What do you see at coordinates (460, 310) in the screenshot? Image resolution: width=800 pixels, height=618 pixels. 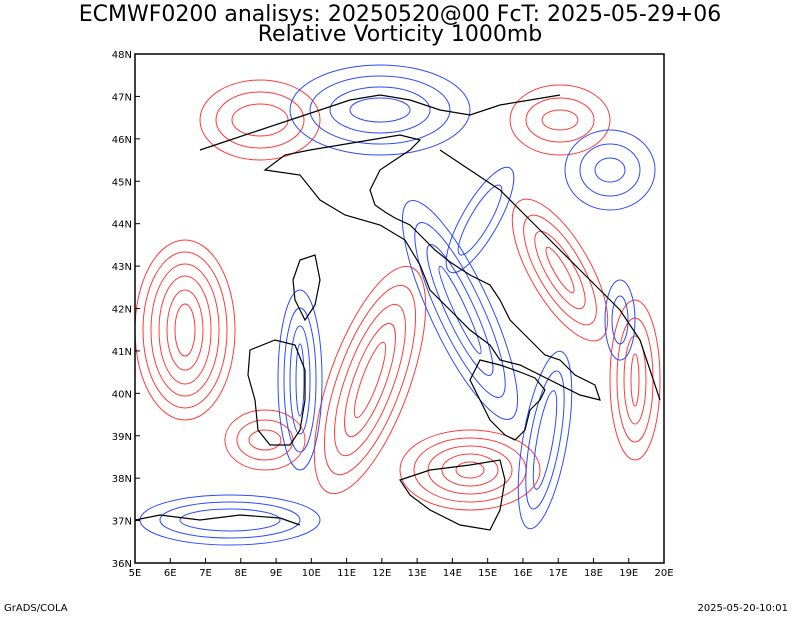 I see `blue-cluster-italy-spine` at bounding box center [460, 310].